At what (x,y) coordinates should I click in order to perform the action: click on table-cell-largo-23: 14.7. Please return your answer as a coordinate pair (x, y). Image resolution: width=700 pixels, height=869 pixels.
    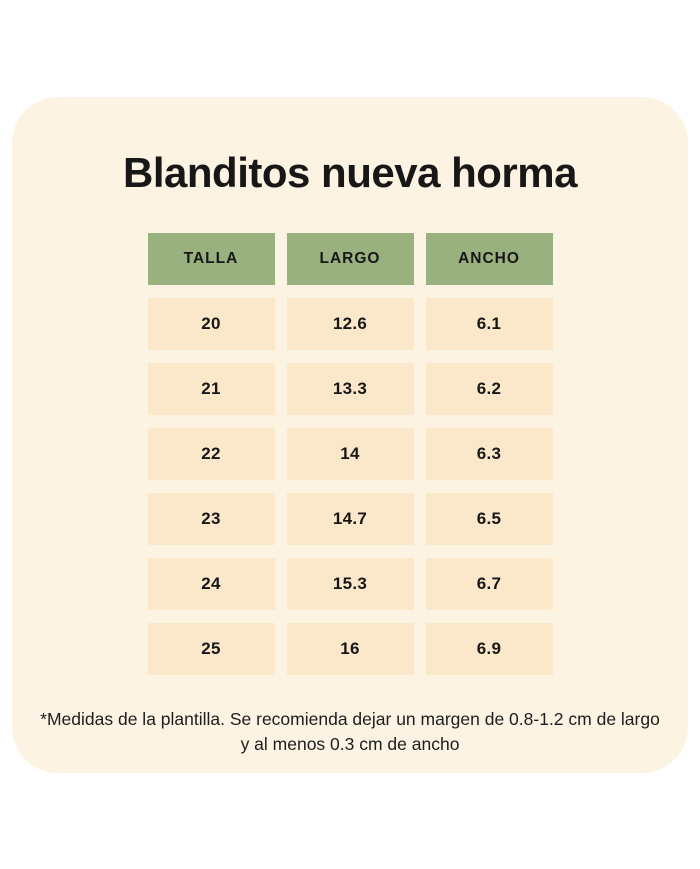
    Looking at the image, I should click on (350, 519).